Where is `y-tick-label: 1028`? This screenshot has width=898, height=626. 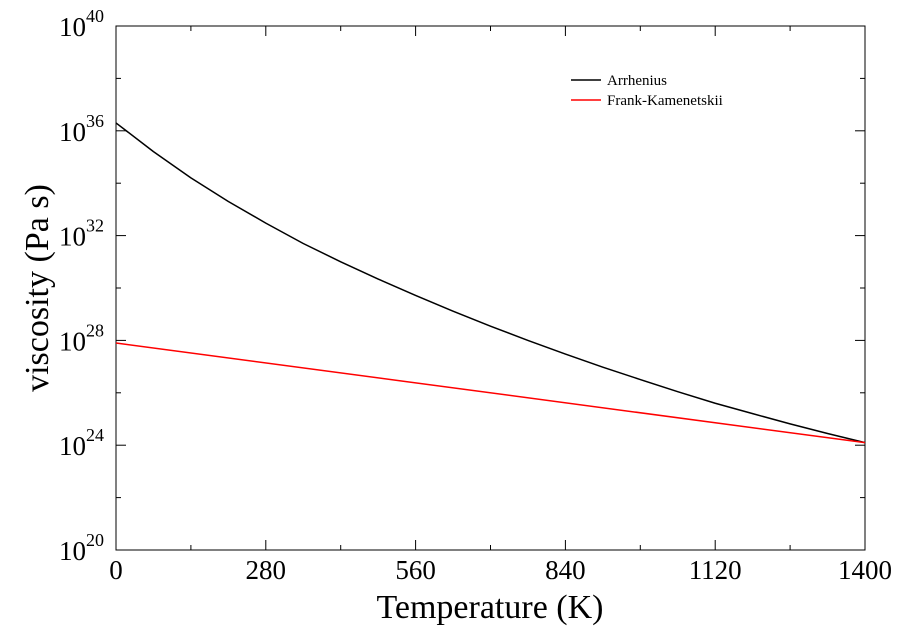 y-tick-label: 1028 is located at coordinates (81, 338).